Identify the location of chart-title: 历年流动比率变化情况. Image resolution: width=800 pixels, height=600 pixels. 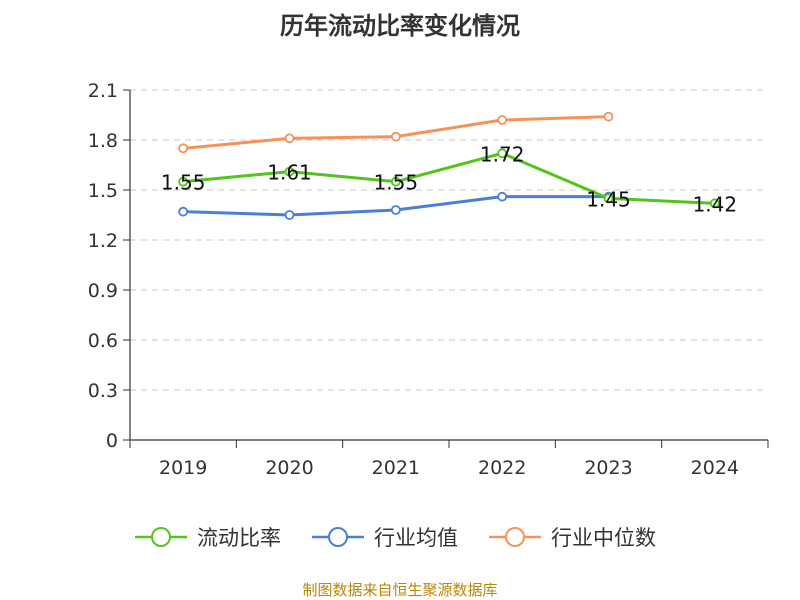
(400, 26).